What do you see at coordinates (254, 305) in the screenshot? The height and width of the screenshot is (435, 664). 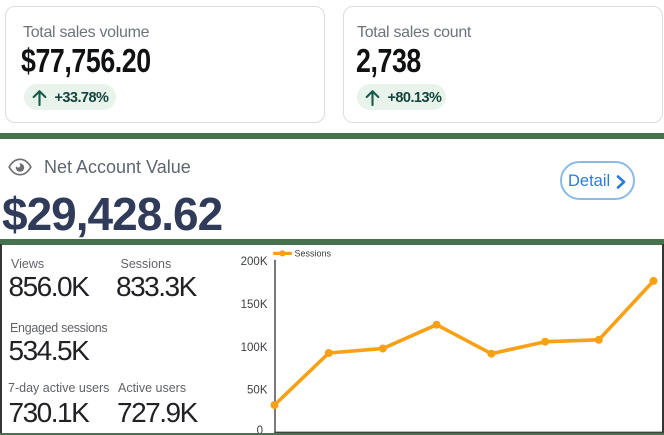 I see `svg-text: 150K` at bounding box center [254, 305].